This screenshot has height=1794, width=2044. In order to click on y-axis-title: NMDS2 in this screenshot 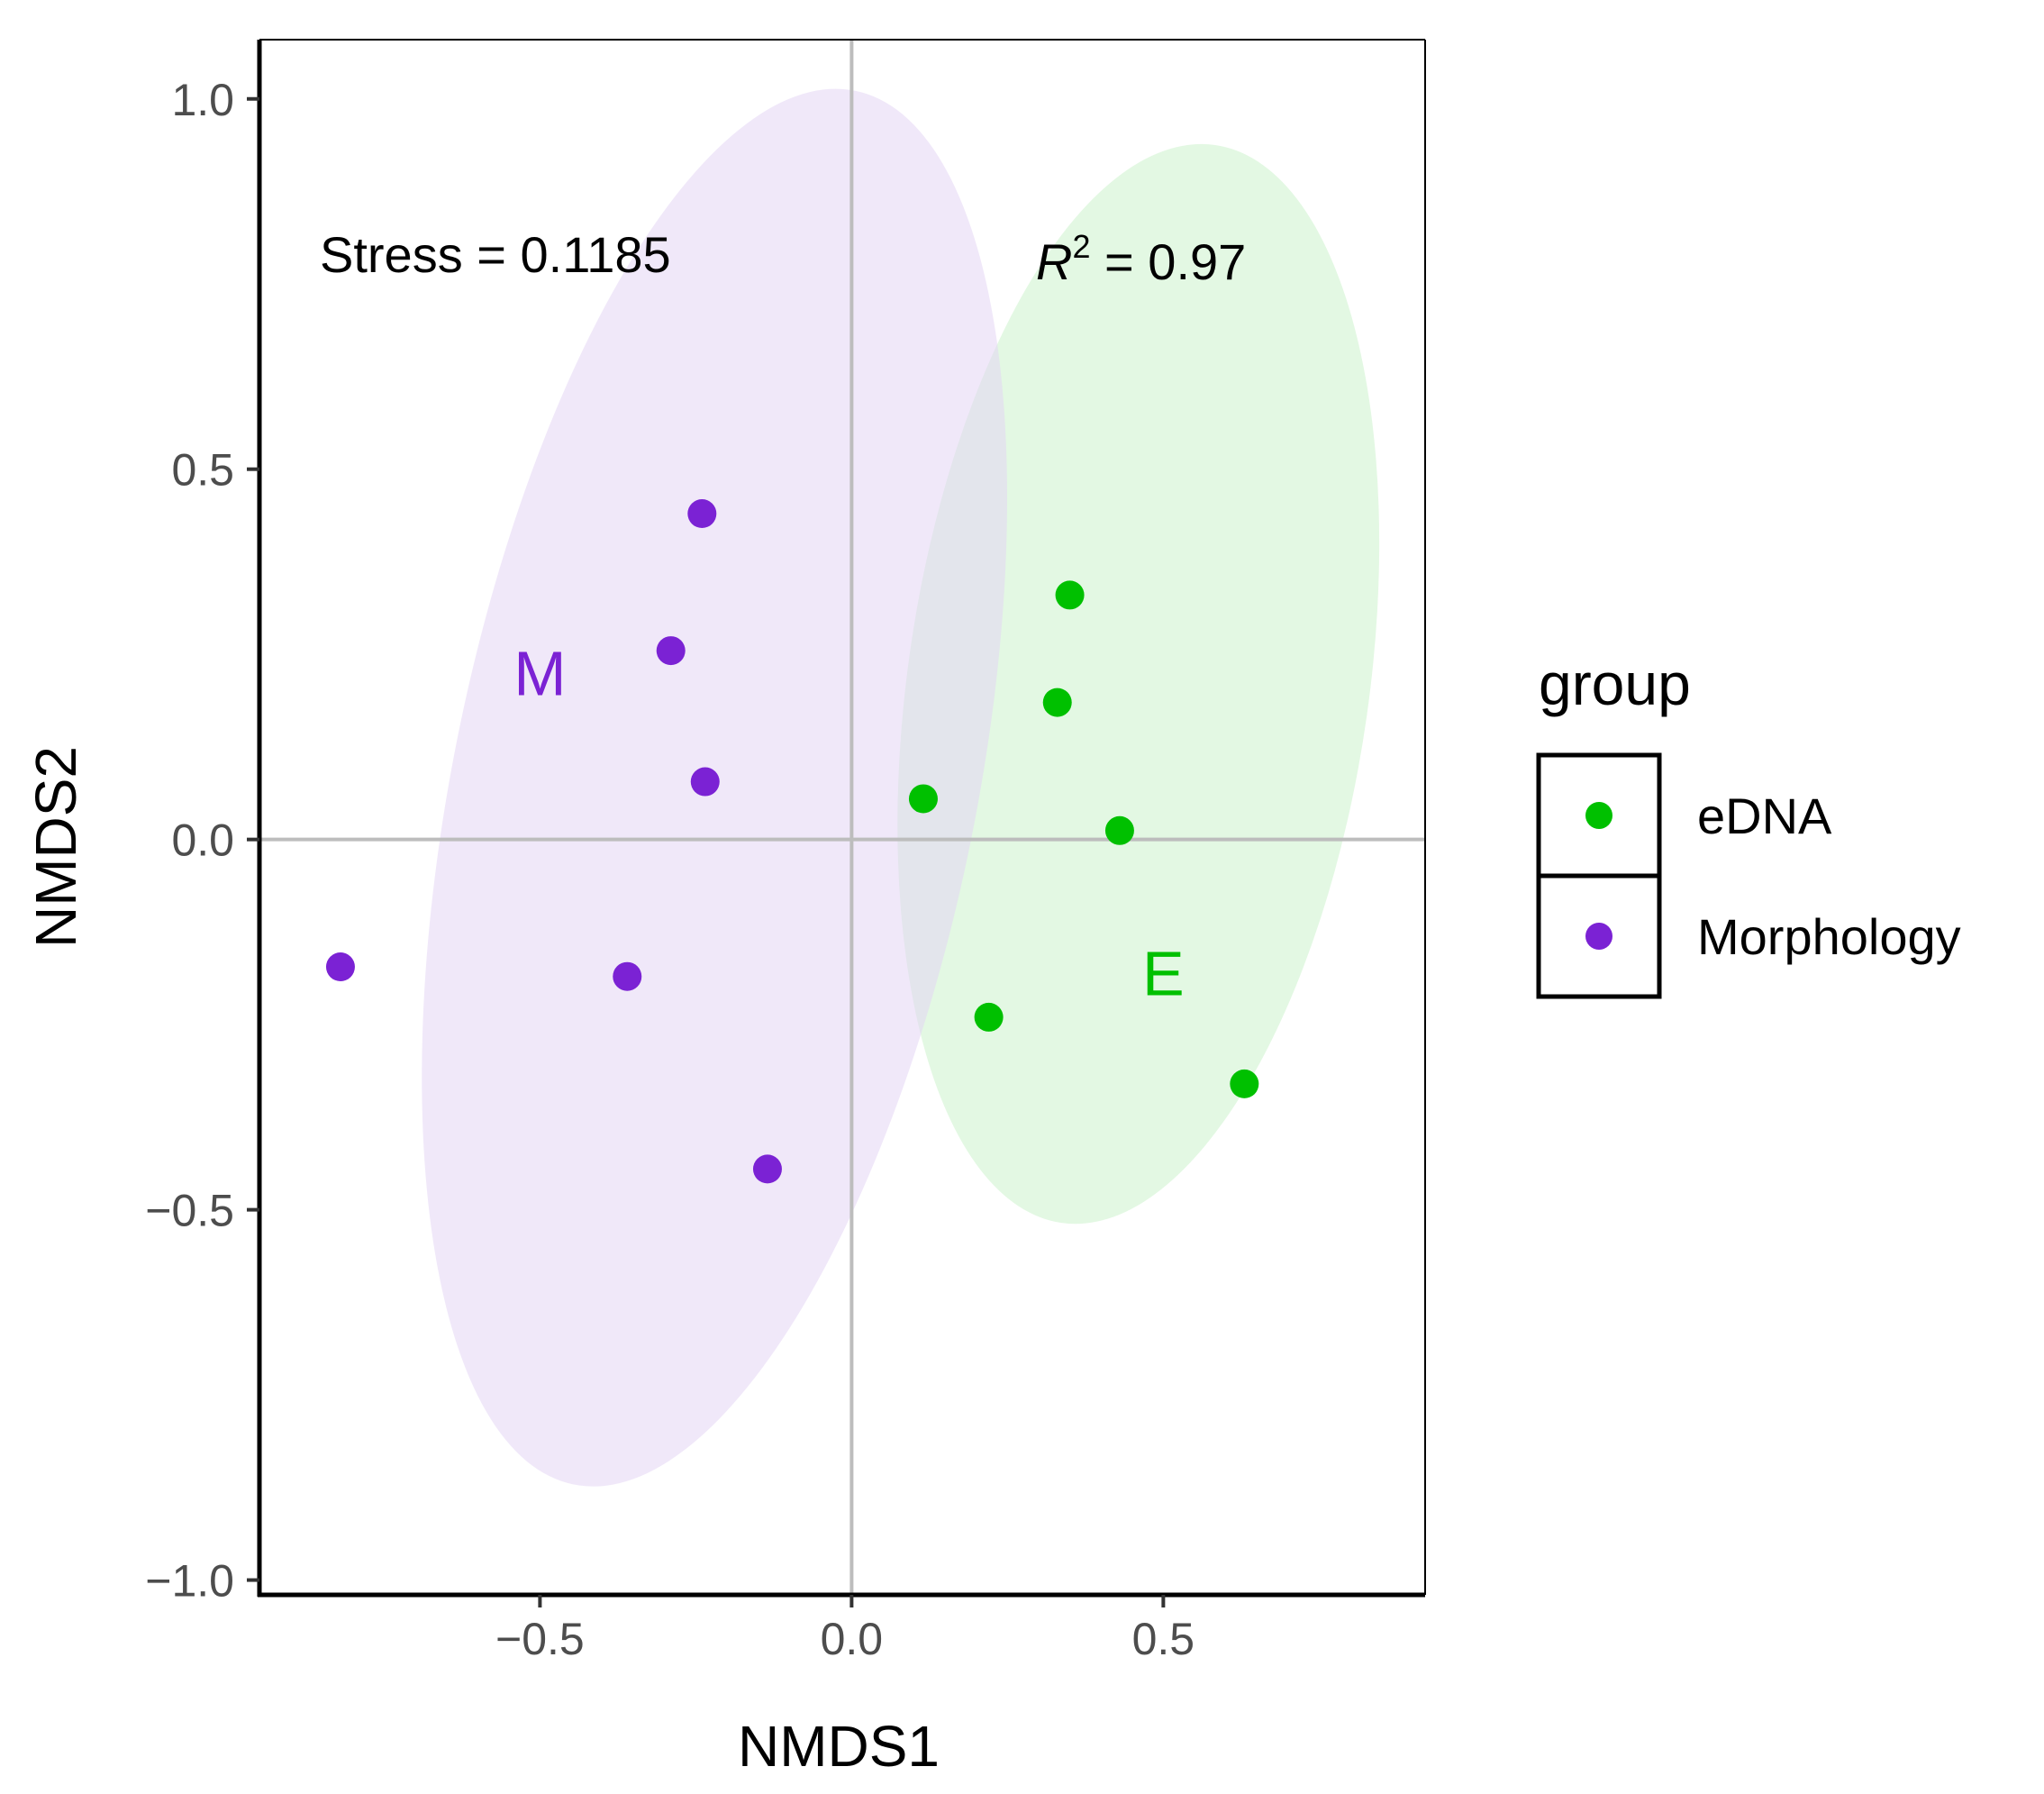, I will do `click(56, 847)`.